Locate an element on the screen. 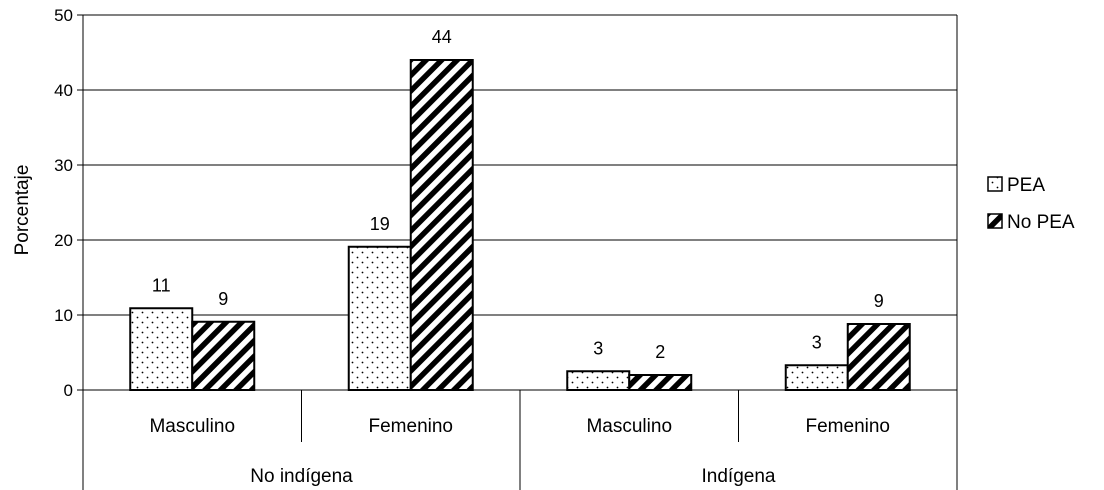 The width and height of the screenshot is (1104, 490). y-tick-label: 40 is located at coordinates (63, 90).